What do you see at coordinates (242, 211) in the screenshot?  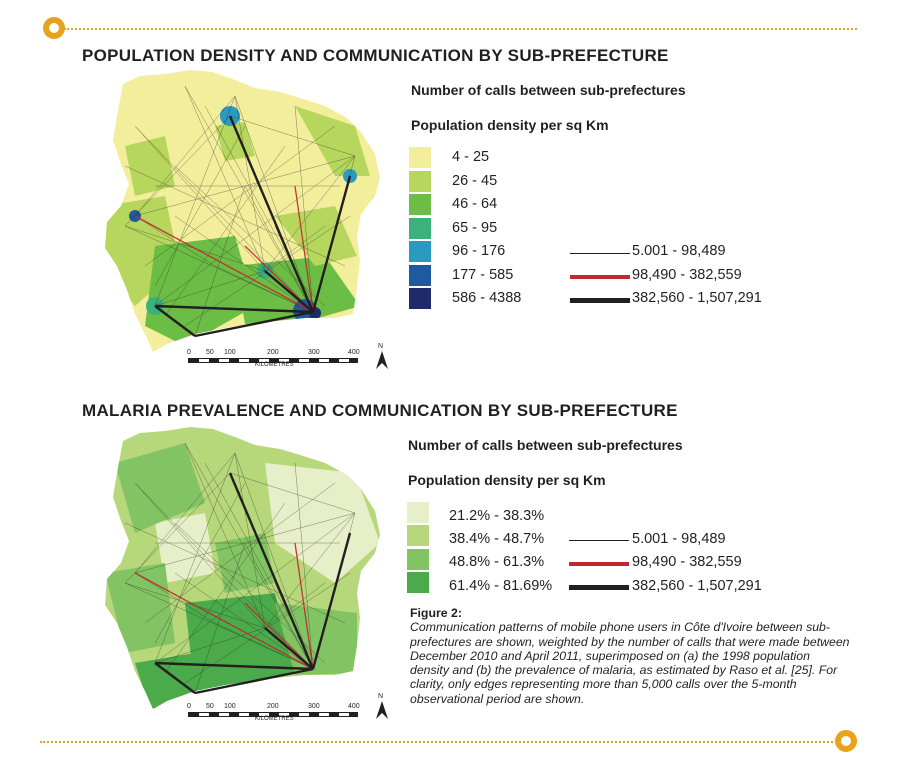 I see `population-density-map` at bounding box center [242, 211].